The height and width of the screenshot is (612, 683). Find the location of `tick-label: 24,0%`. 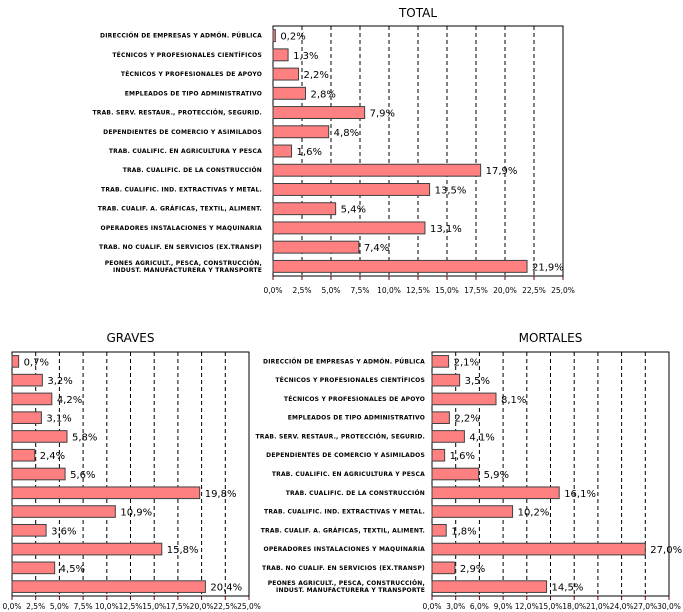

tick-label: 24,0% is located at coordinates (622, 606).